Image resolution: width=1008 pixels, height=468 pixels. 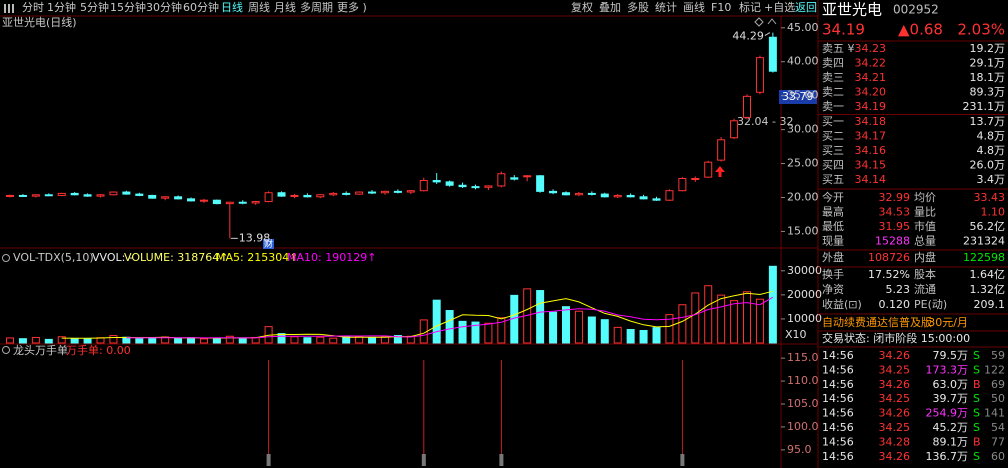 What do you see at coordinates (331, 257) in the screenshot?
I see `legend-entry: MA10: 190129↑` at bounding box center [331, 257].